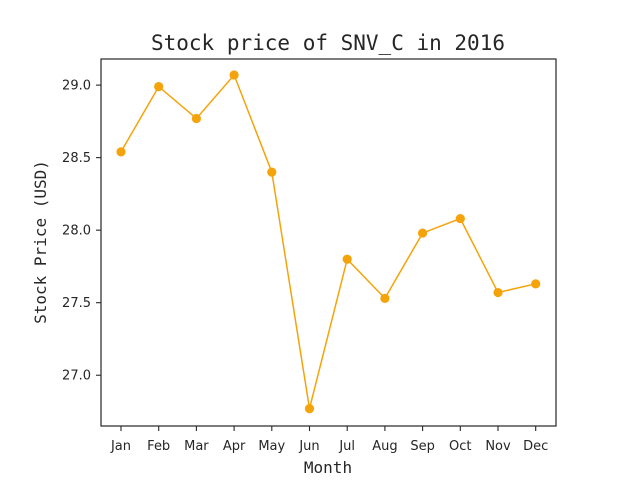 The height and width of the screenshot is (480, 640). What do you see at coordinates (234, 446) in the screenshot?
I see `x-tick-label: Apr` at bounding box center [234, 446].